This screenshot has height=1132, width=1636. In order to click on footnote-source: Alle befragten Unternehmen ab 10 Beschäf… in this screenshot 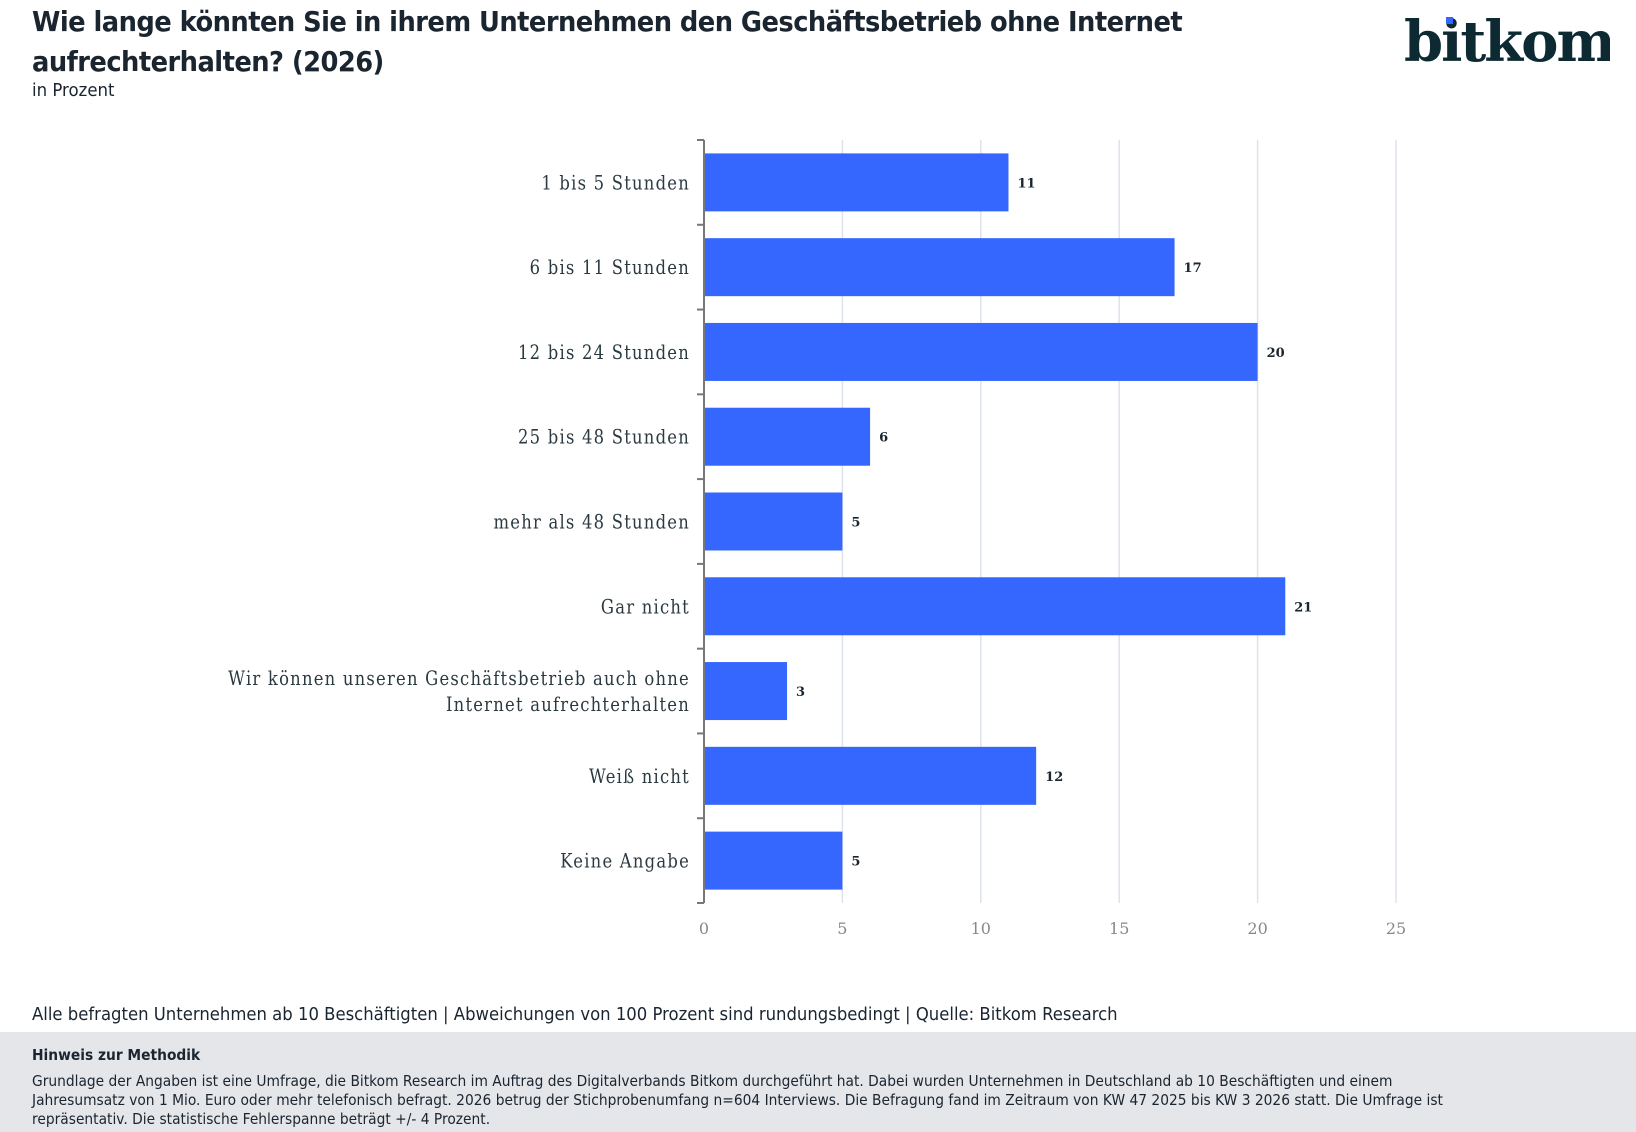, I will do `click(575, 1014)`.